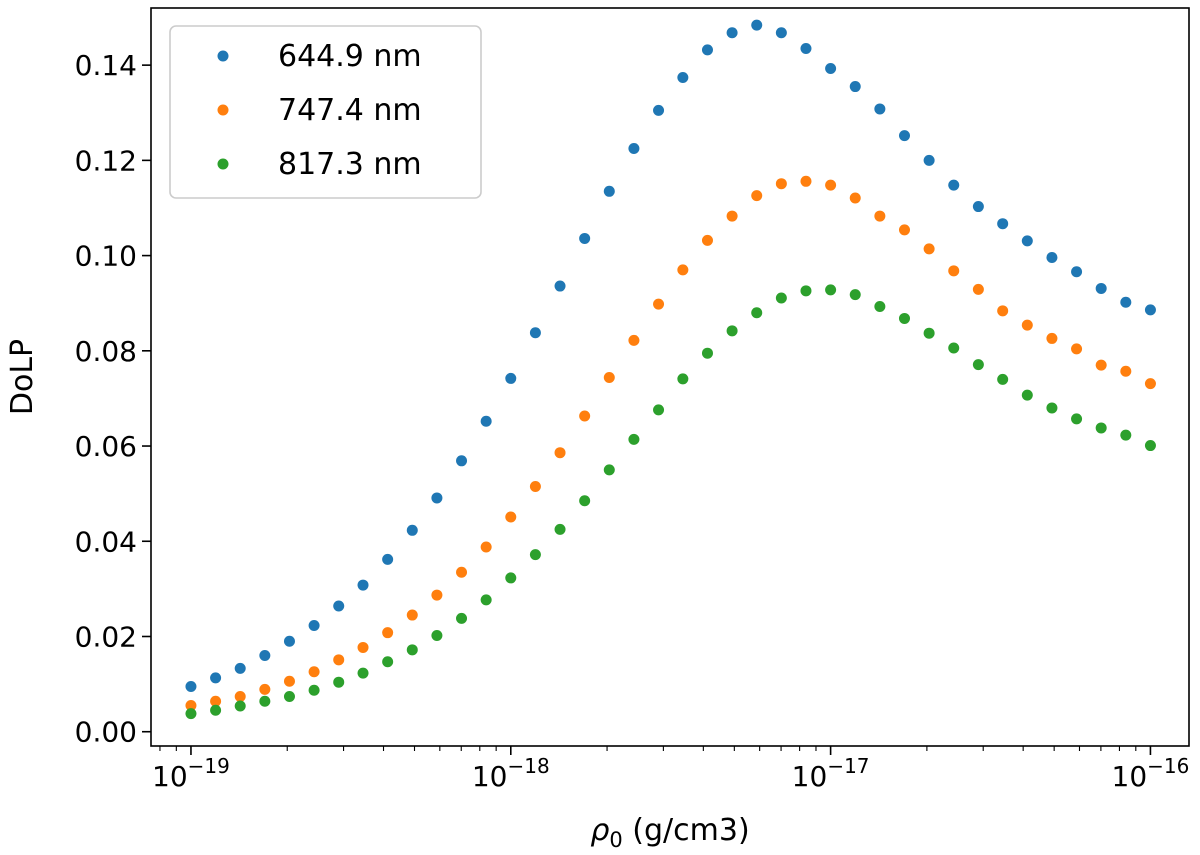 The image size is (1200, 855). What do you see at coordinates (106, 732) in the screenshot?
I see `y-tick-label-0: 0.00` at bounding box center [106, 732].